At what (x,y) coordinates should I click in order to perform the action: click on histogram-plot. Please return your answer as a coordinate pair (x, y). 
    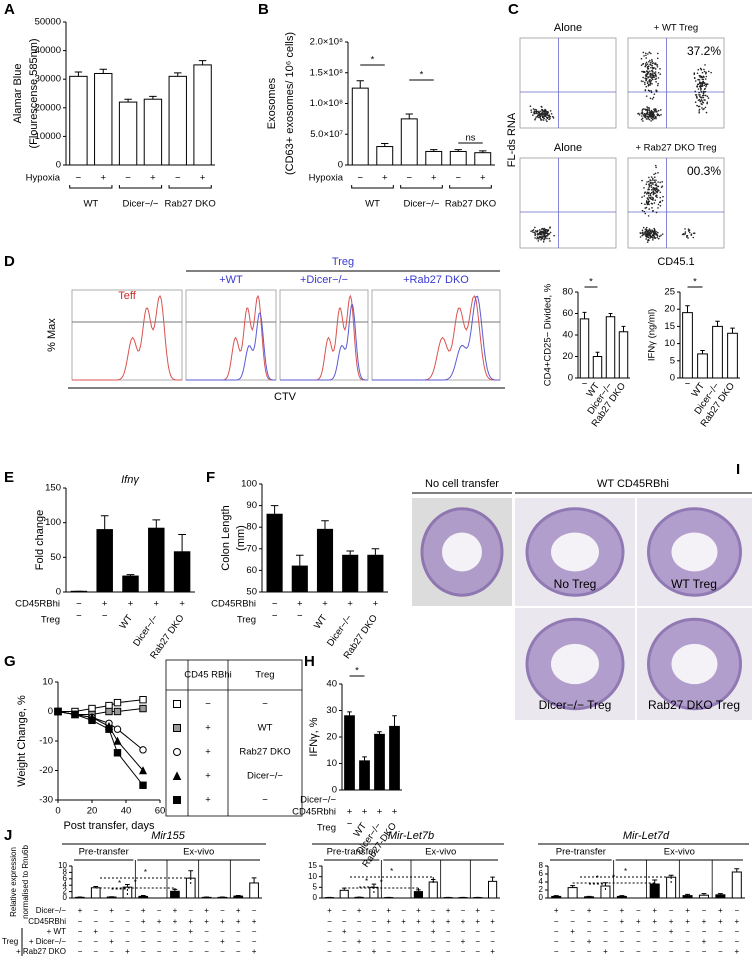
    Looking at the image, I should click on (324, 335).